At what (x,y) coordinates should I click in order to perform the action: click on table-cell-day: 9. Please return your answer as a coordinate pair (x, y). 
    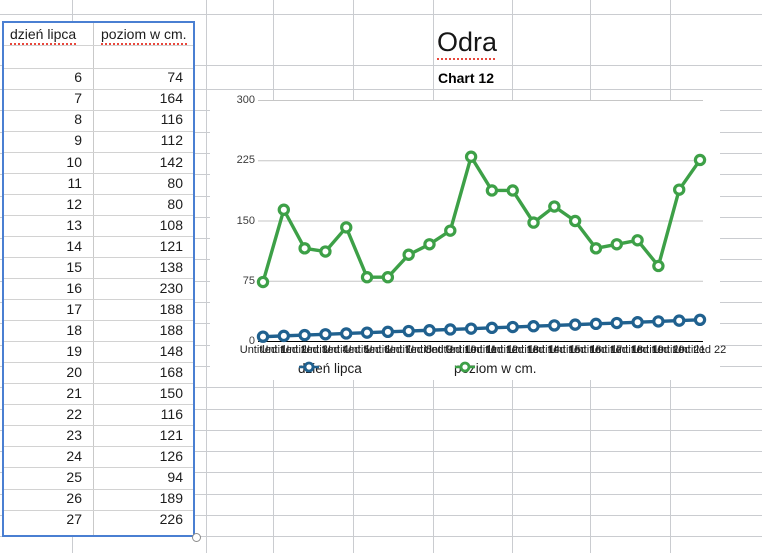
    Looking at the image, I should click on (78, 140).